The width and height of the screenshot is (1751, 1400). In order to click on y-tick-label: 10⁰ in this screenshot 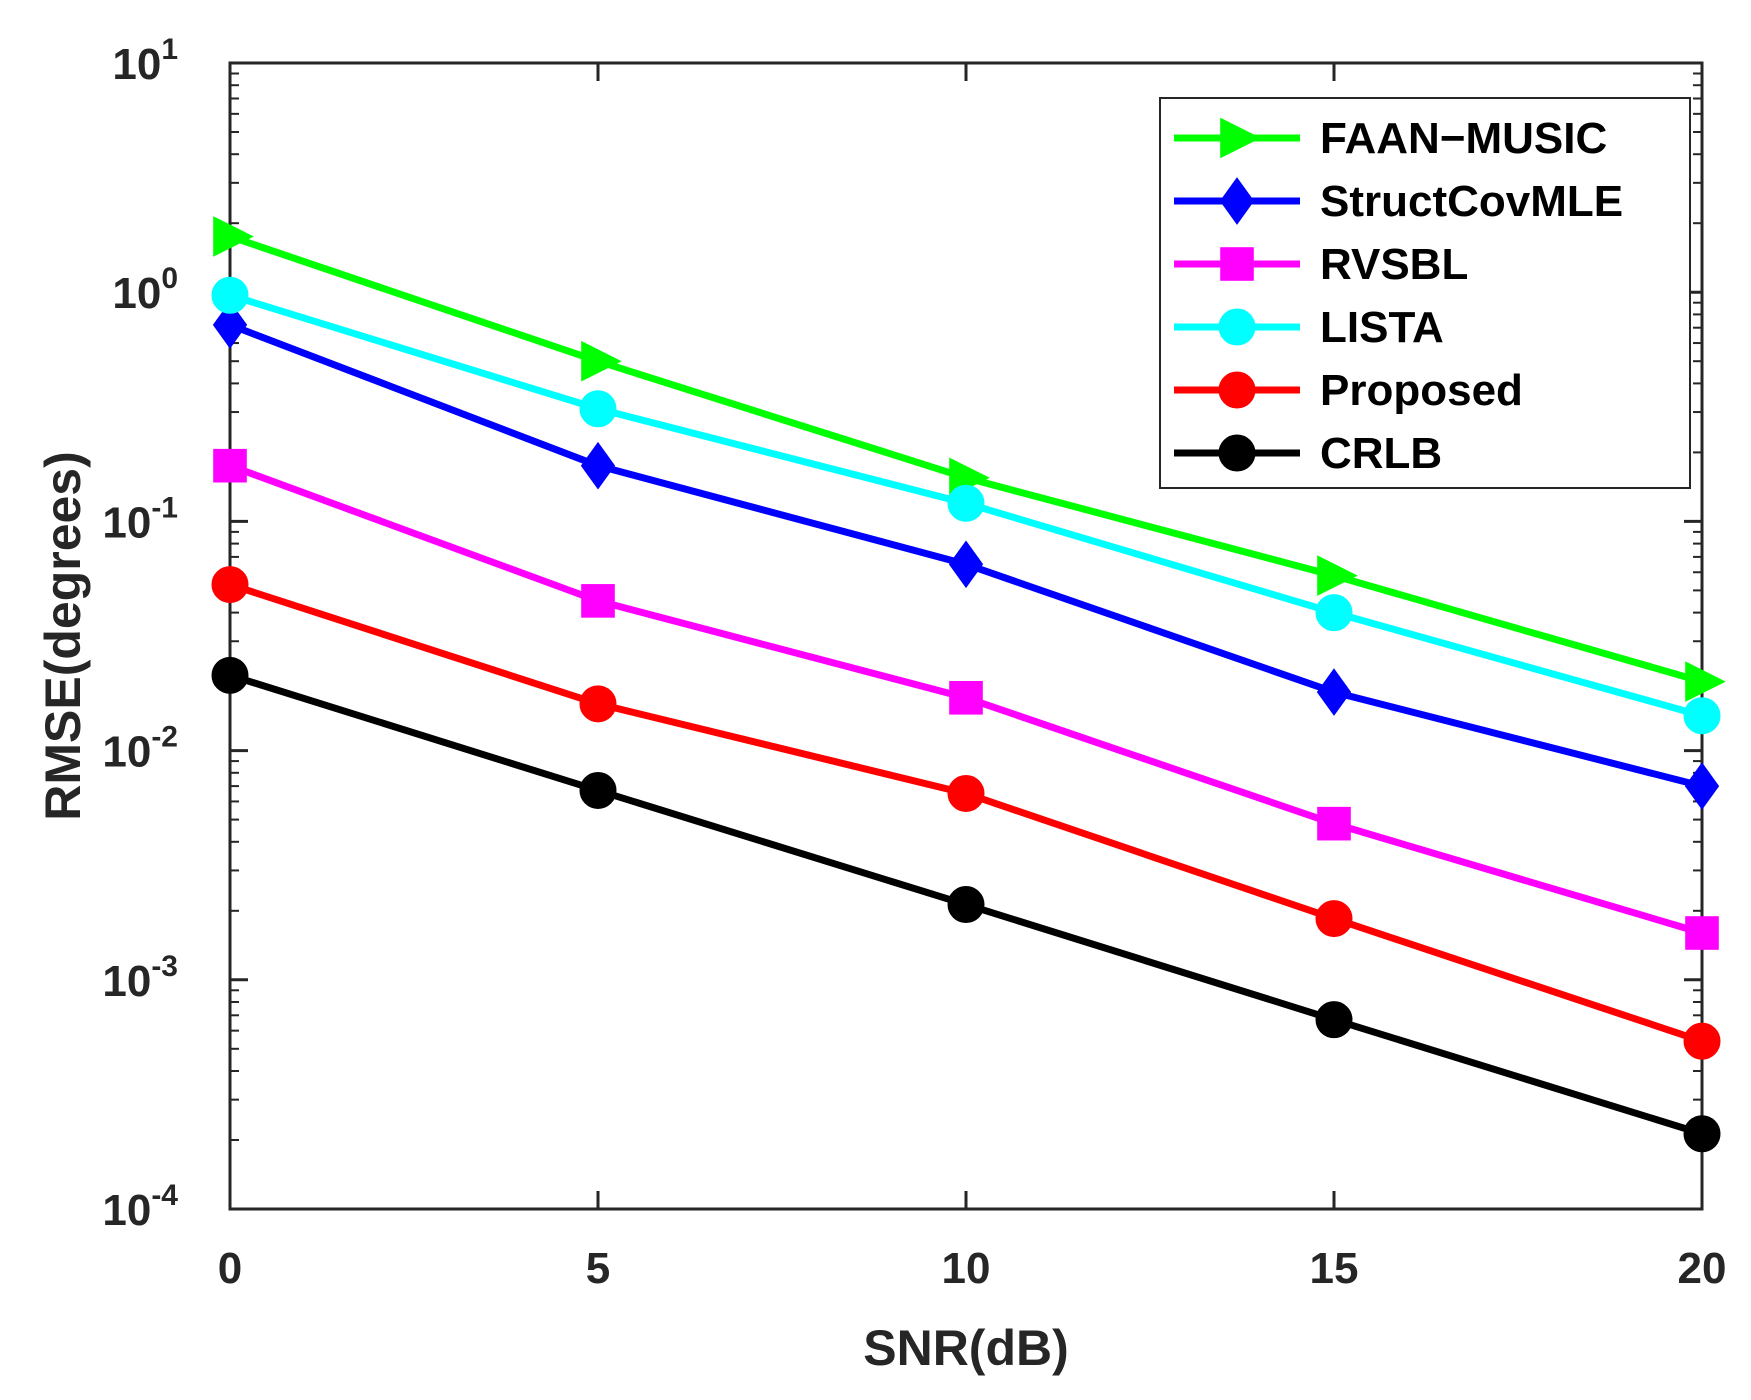, I will do `click(145, 290)`.